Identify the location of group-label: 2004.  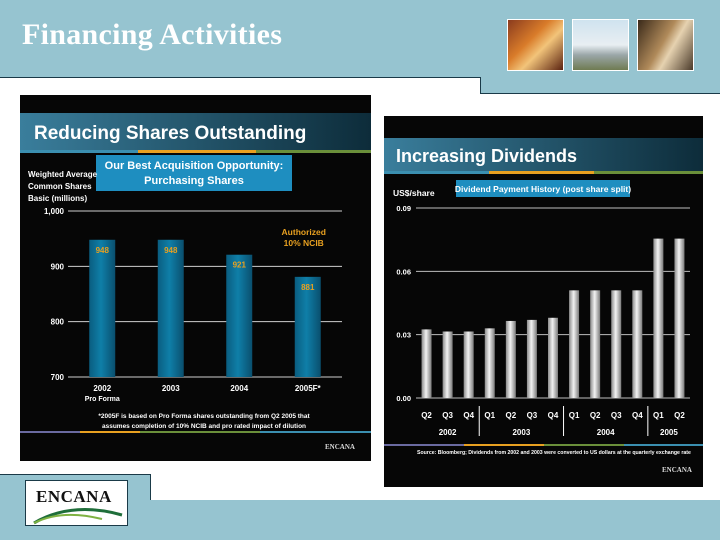
(606, 432).